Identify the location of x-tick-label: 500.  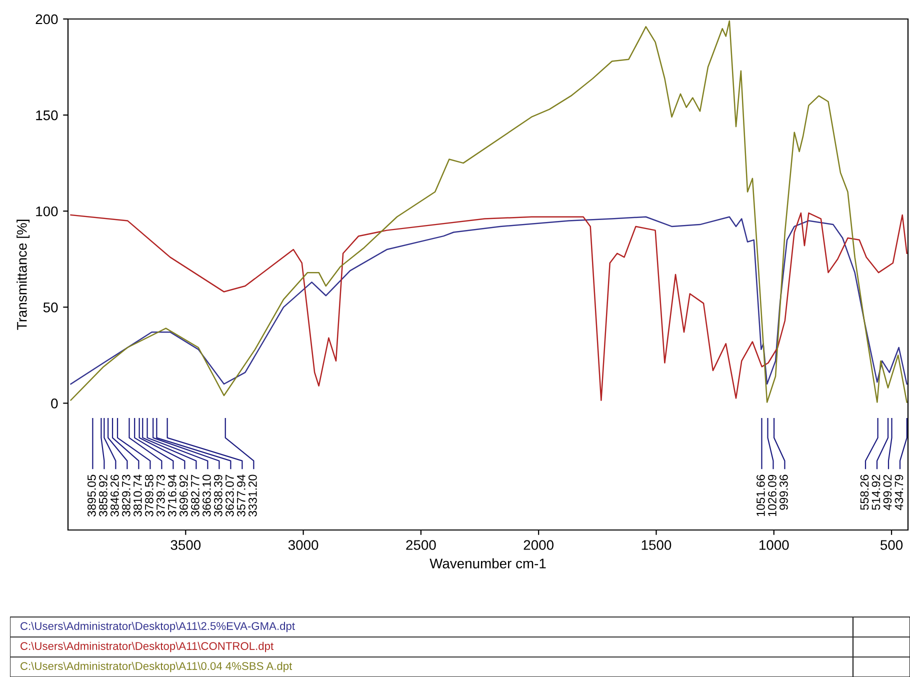
(891, 545).